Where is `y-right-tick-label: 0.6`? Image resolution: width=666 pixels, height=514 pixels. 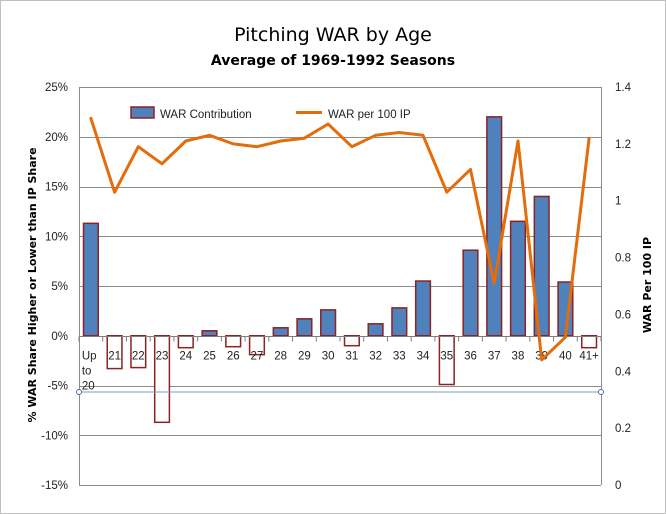
y-right-tick-label: 0.6 is located at coordinates (623, 315).